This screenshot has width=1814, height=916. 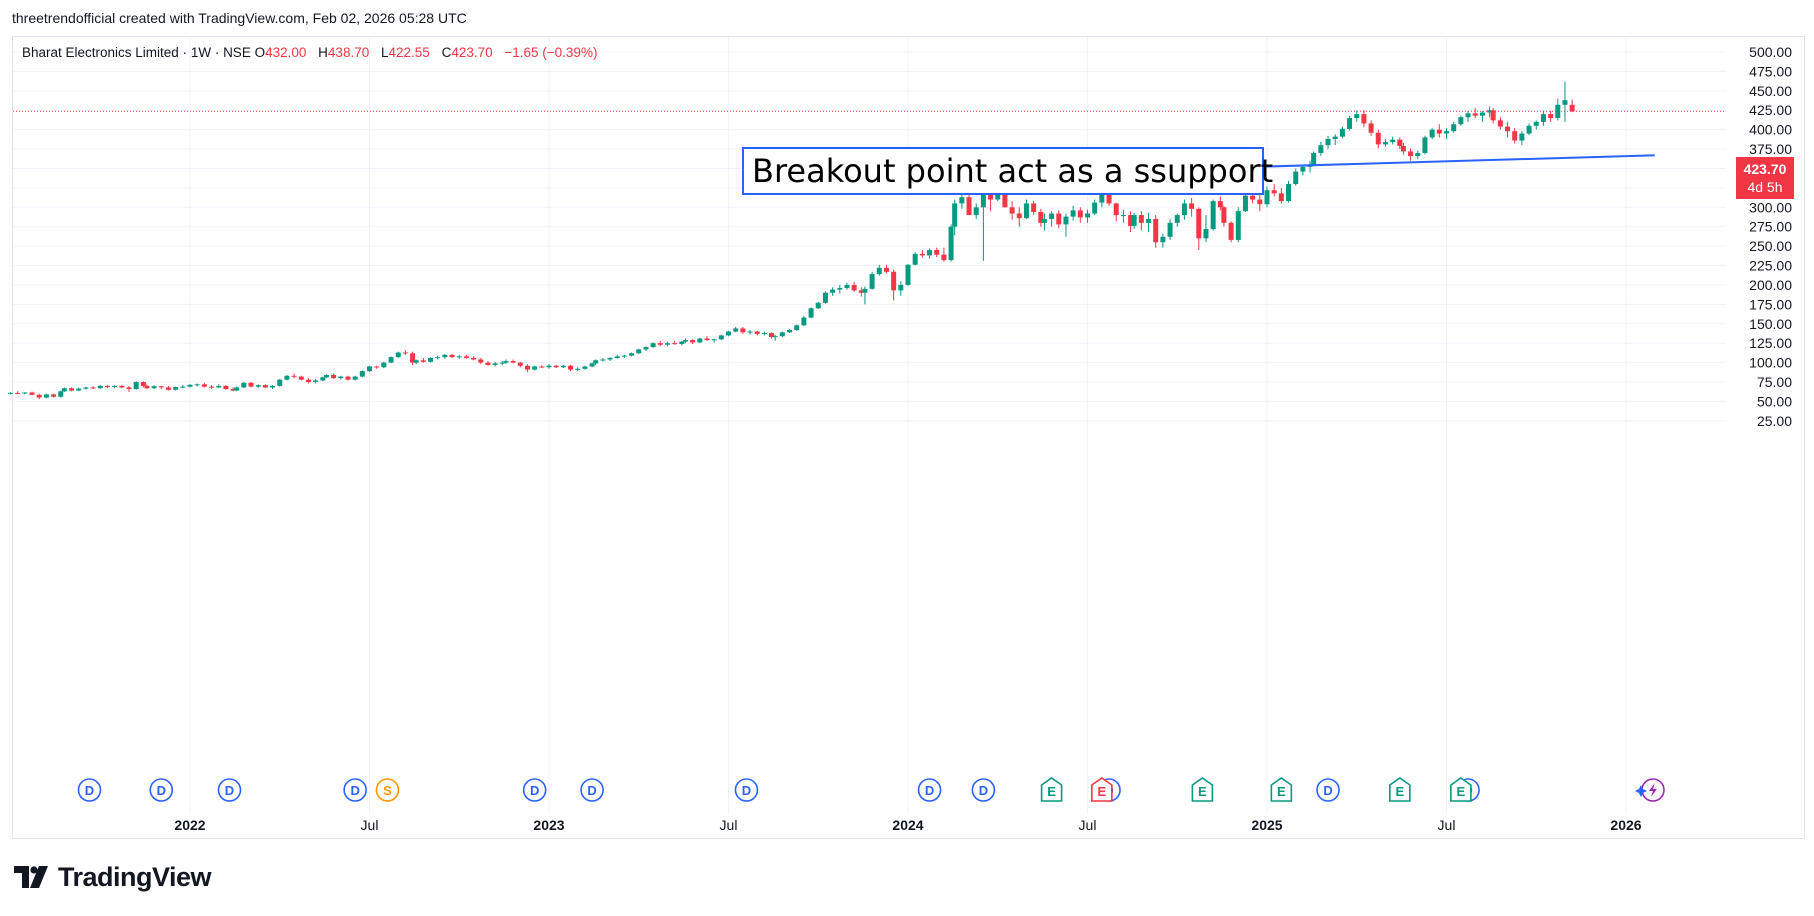 I want to click on open-value: 432.00, so click(x=286, y=52).